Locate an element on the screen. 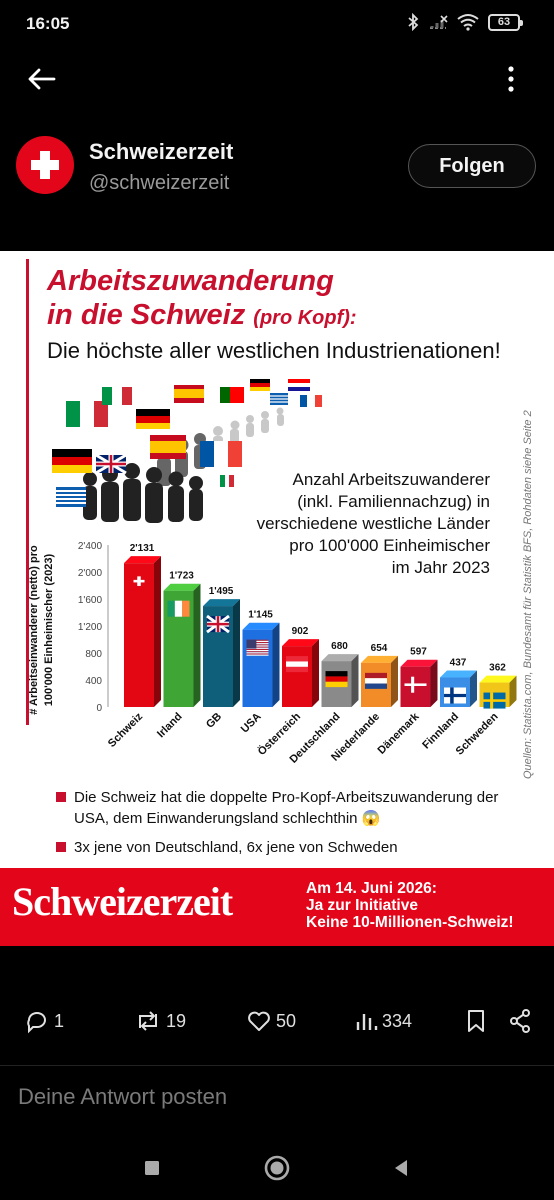 This screenshot has width=554, height=1200. chart-description-line: im Jahr 2023 is located at coordinates (440, 567).